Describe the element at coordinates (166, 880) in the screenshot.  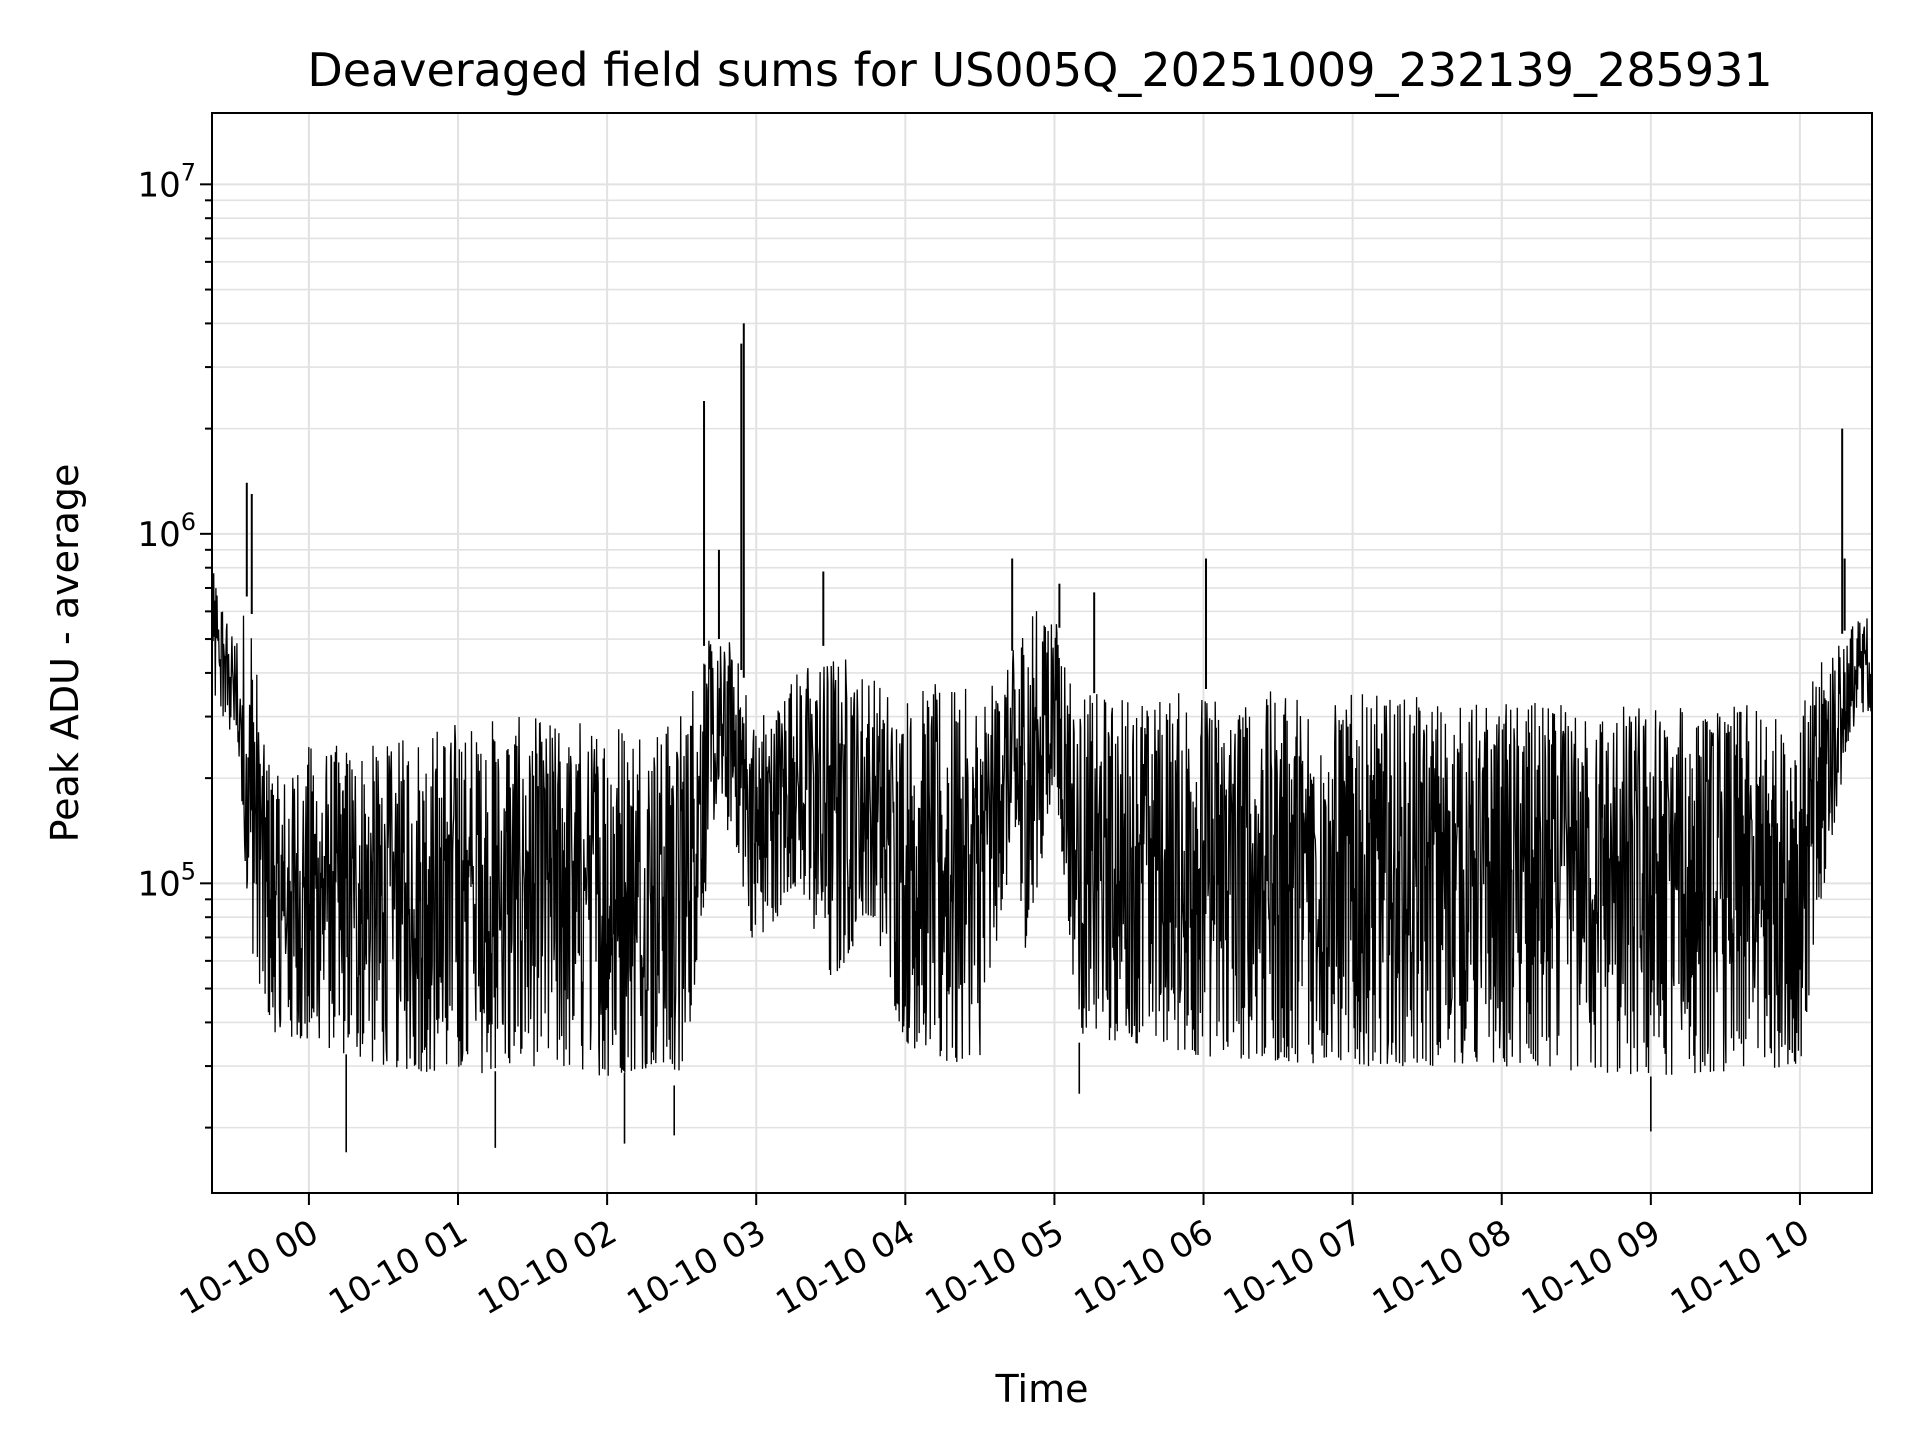
I see `y-tick-label: 10⁵` at that location.